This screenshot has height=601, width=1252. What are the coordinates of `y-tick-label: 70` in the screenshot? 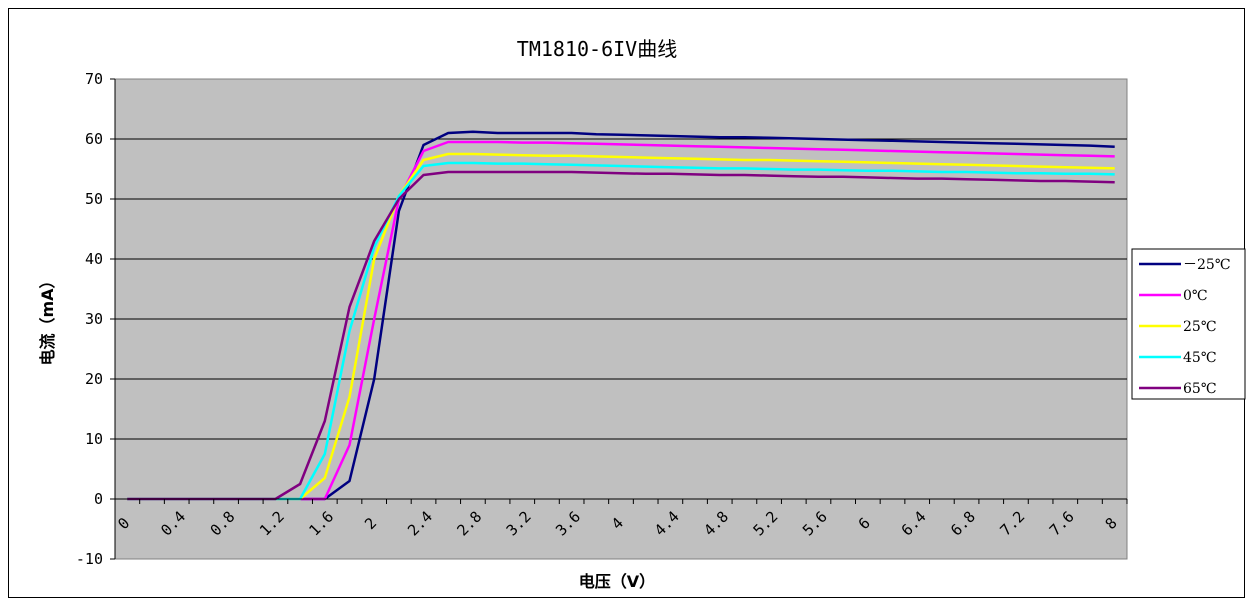 It's located at (94, 79).